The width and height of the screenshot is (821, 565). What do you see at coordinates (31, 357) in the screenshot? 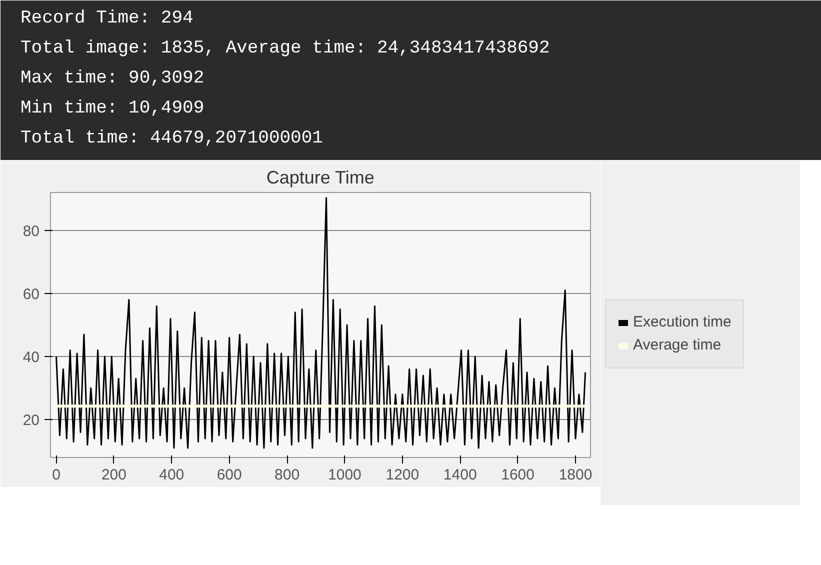
I see `y-tick-label: 40` at bounding box center [31, 357].